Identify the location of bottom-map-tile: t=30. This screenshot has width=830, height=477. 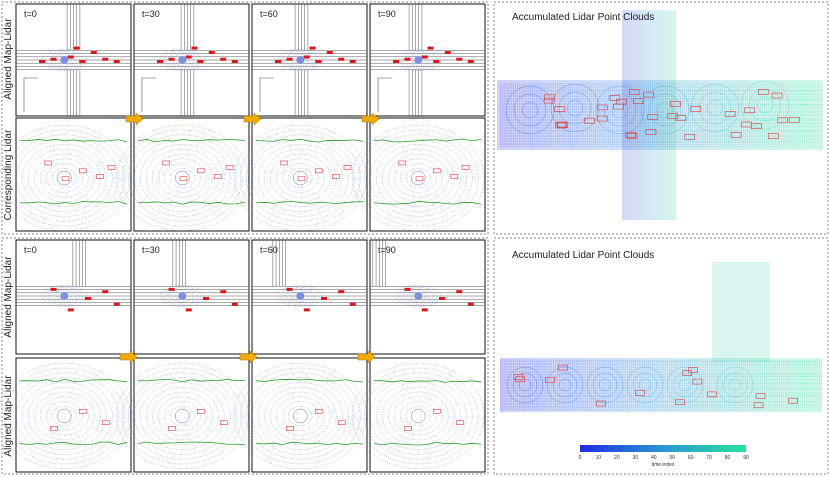
(191, 297).